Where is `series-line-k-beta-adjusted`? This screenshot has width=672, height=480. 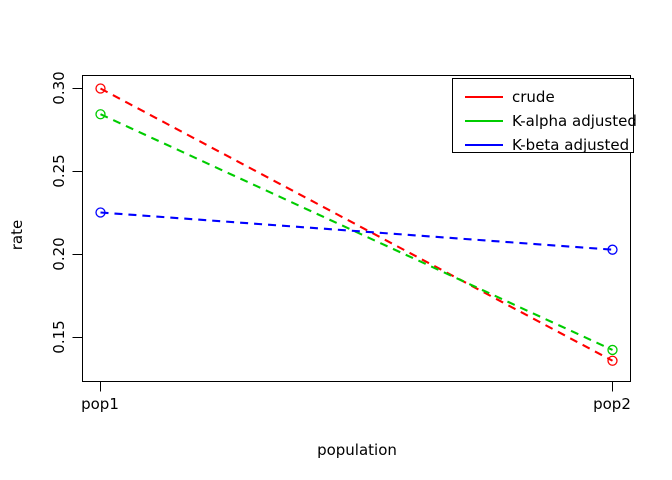
series-line-k-beta-adjusted is located at coordinates (356, 231).